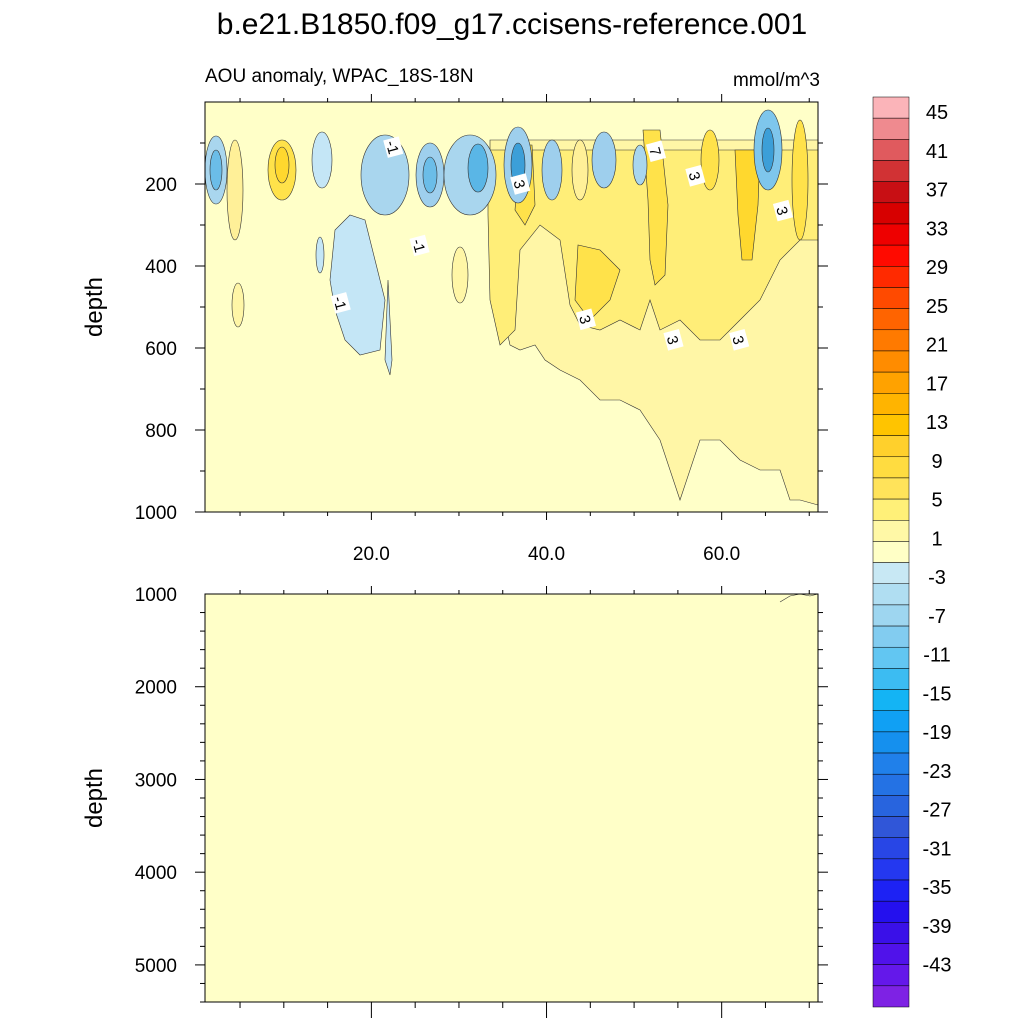 The width and height of the screenshot is (1024, 1024). What do you see at coordinates (161, 185) in the screenshot?
I see `y-tick-label: 200` at bounding box center [161, 185].